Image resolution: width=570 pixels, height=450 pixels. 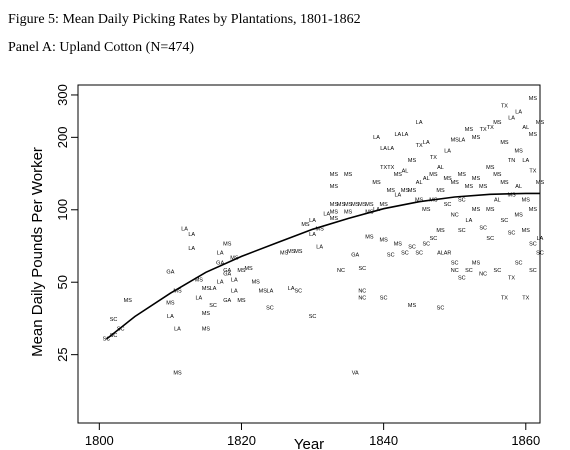 What do you see at coordinates (66, 223) in the screenshot?
I see `y-axis: 25 50 100 200 300` at bounding box center [66, 223].